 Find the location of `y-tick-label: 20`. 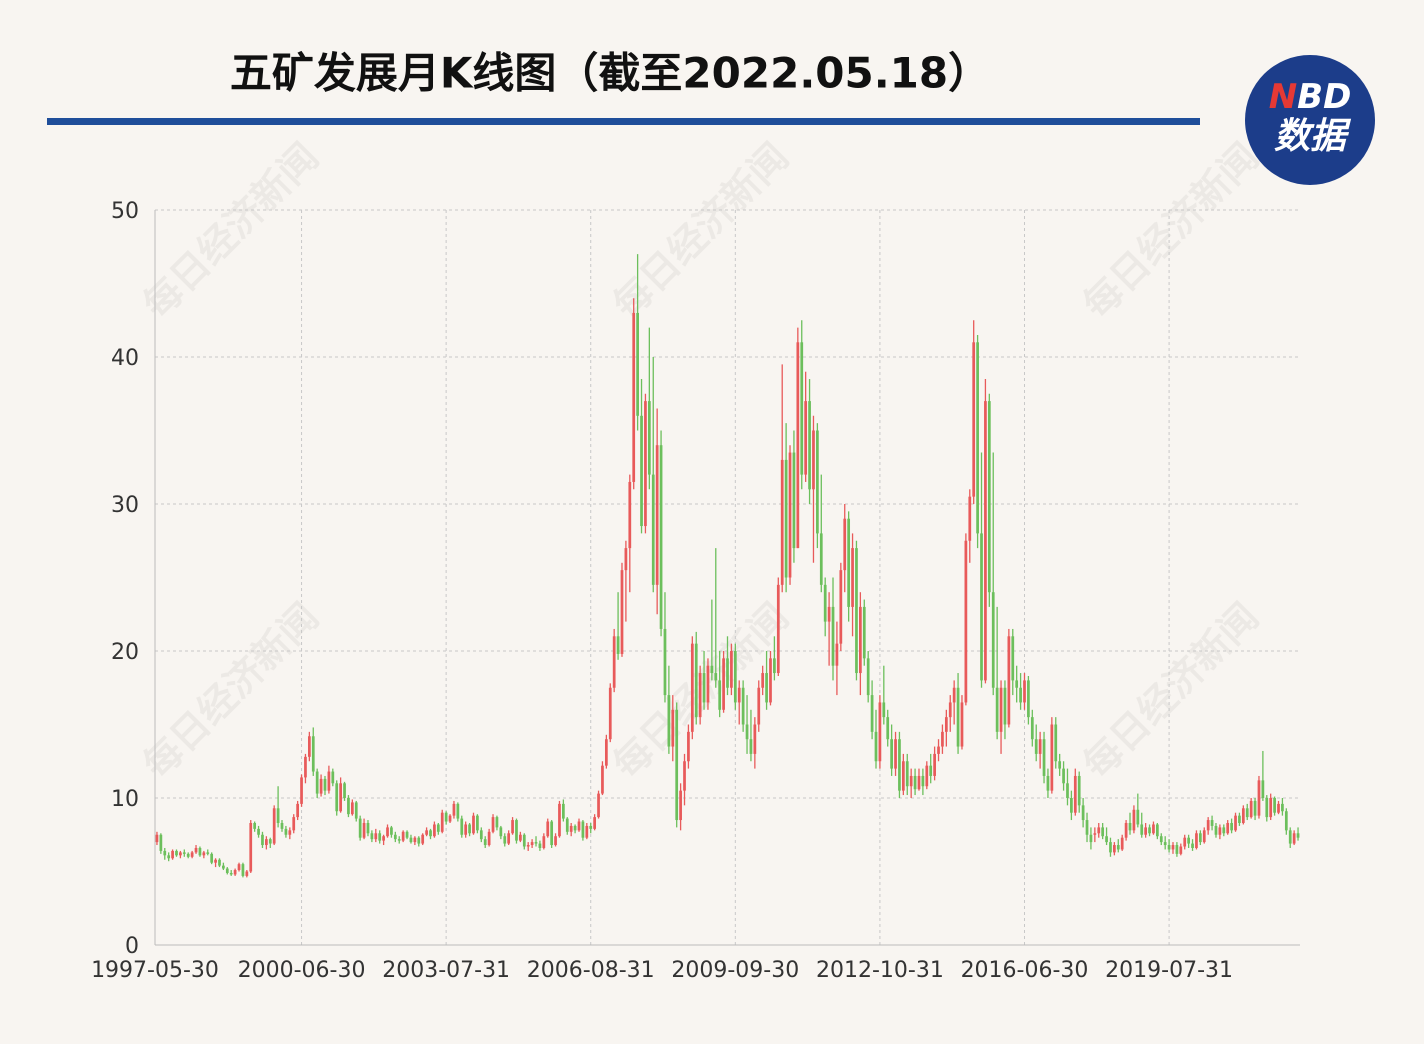

y-tick-label: 20 is located at coordinates (125, 652).